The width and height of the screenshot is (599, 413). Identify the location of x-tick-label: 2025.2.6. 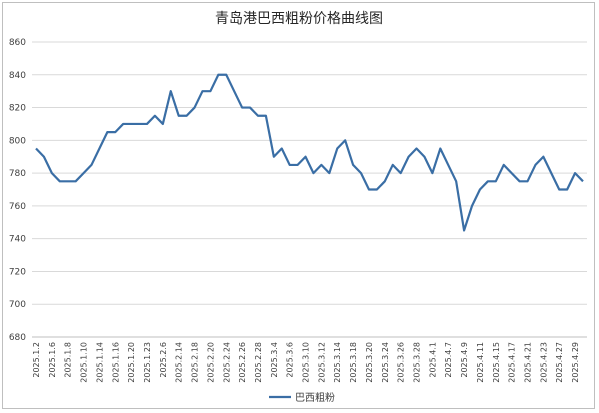
(163, 360).